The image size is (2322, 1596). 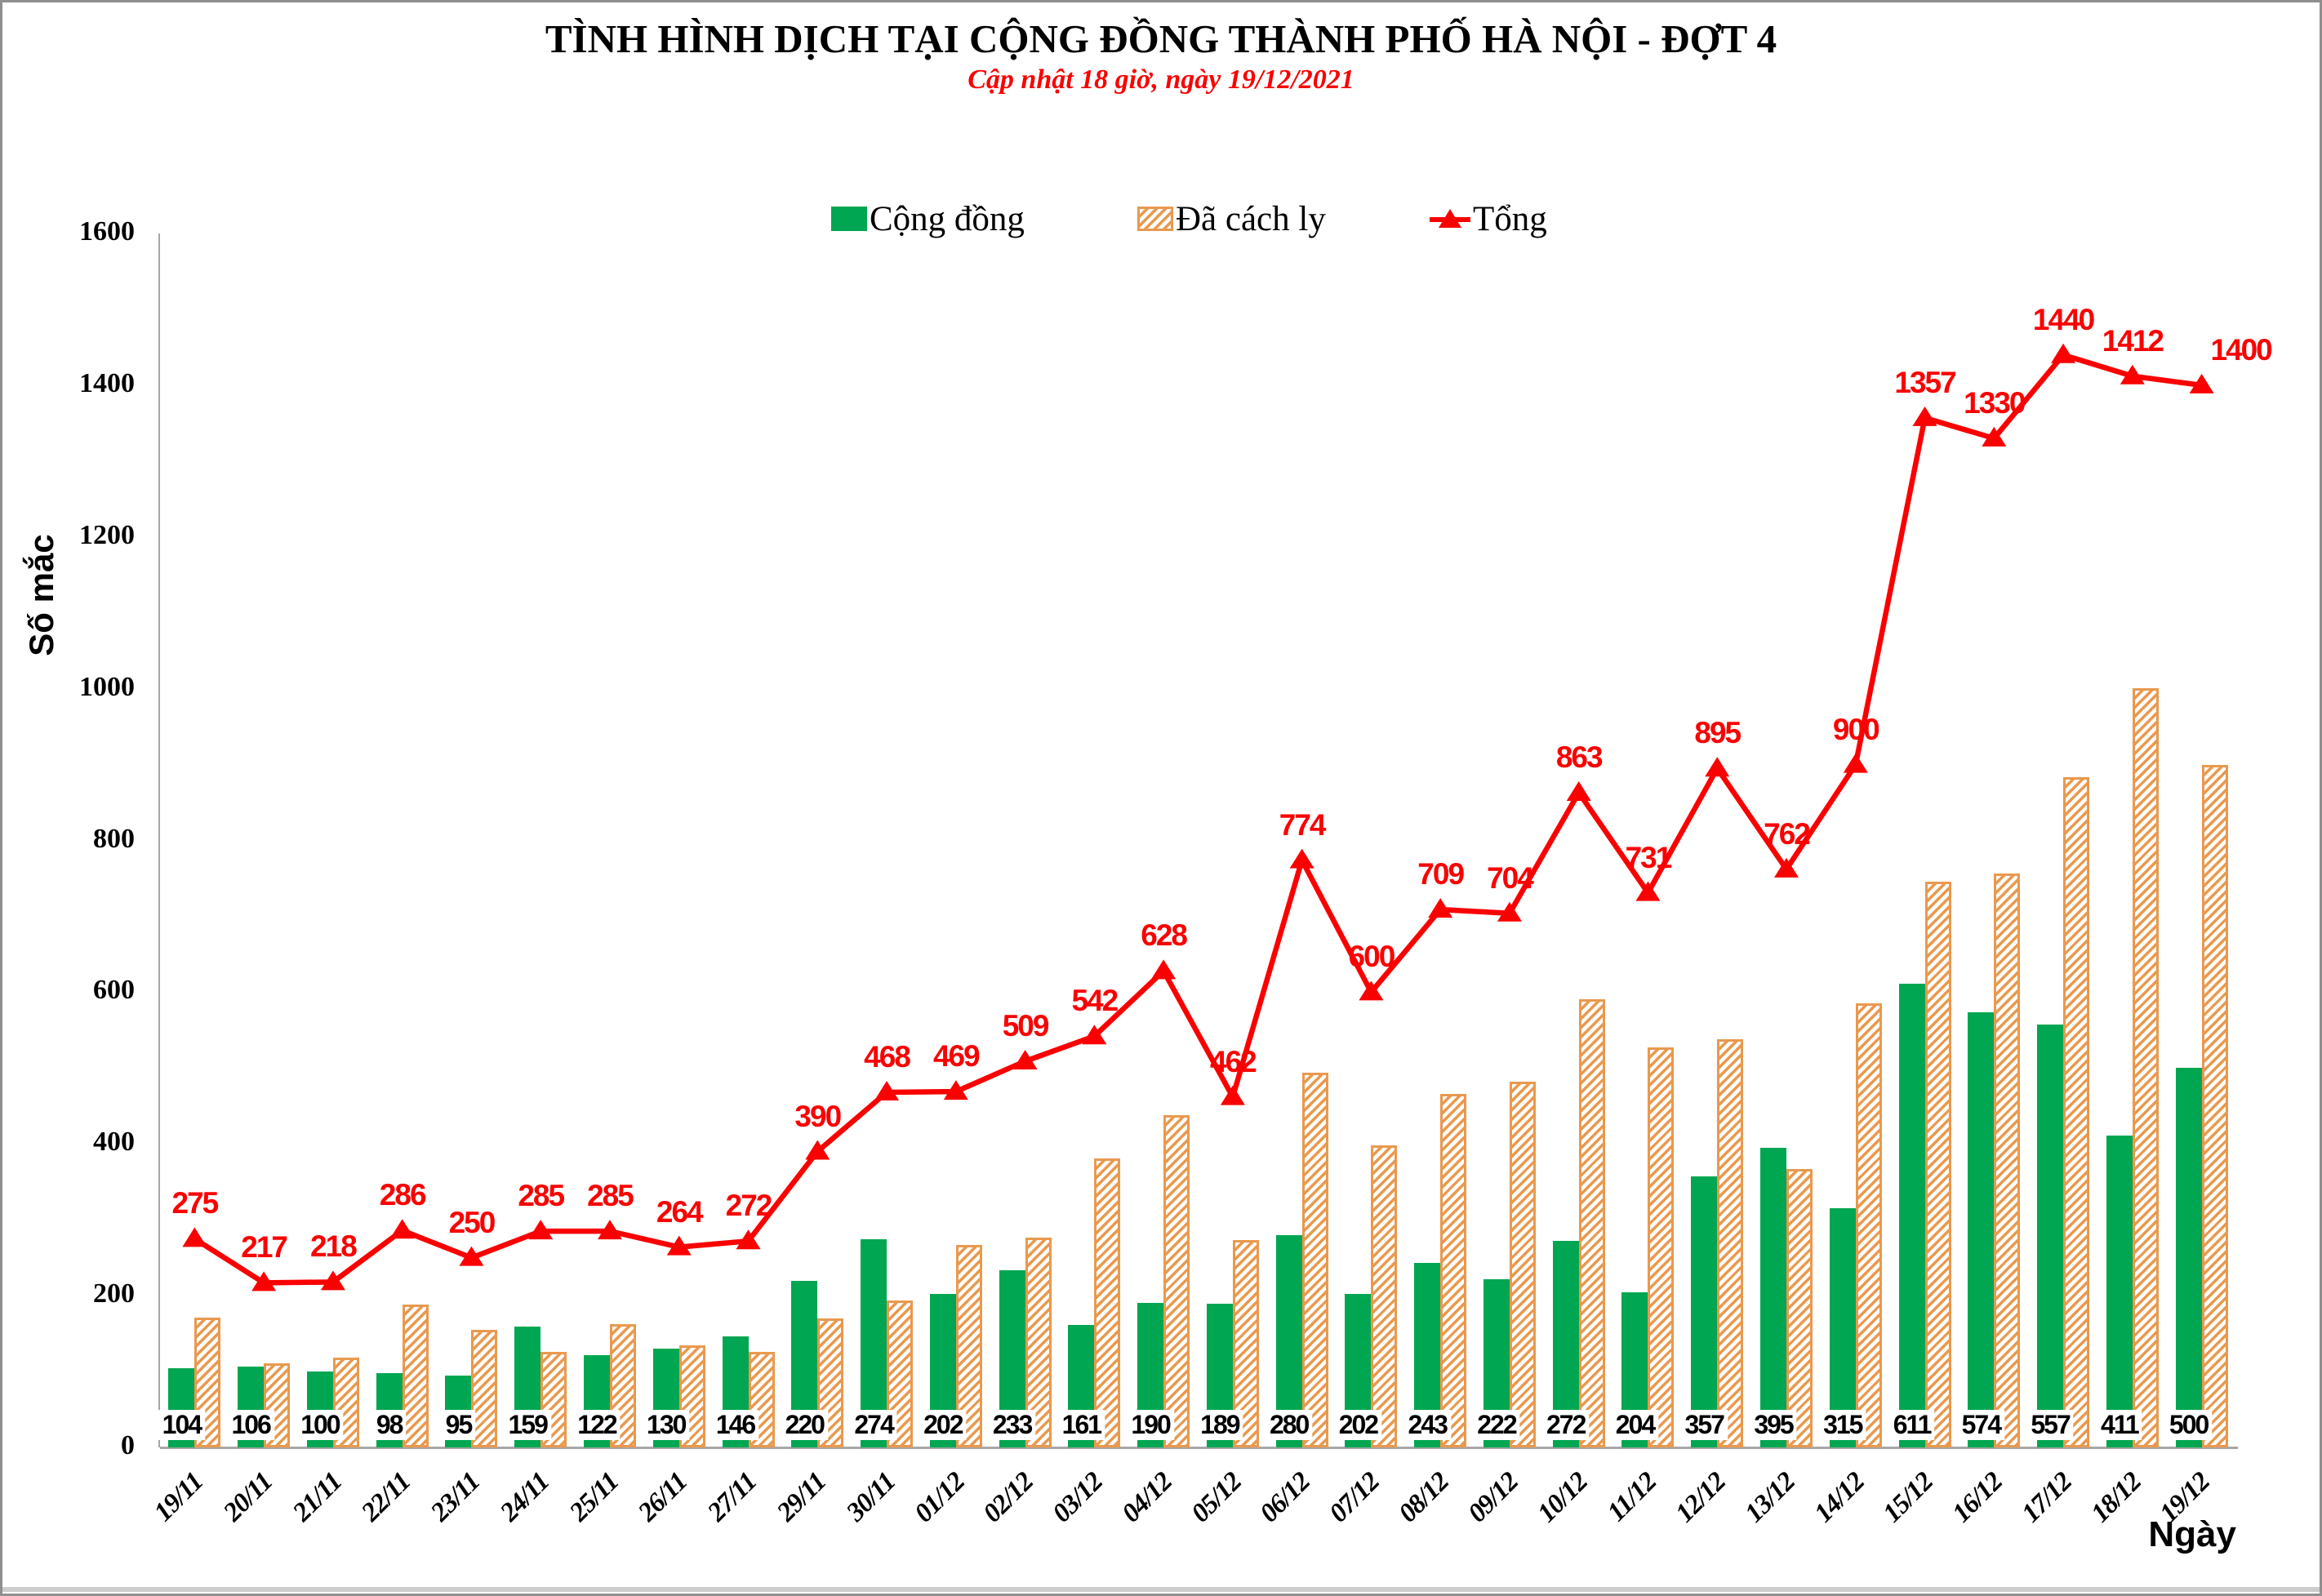 I want to click on total-value-label: 542, so click(x=1095, y=1001).